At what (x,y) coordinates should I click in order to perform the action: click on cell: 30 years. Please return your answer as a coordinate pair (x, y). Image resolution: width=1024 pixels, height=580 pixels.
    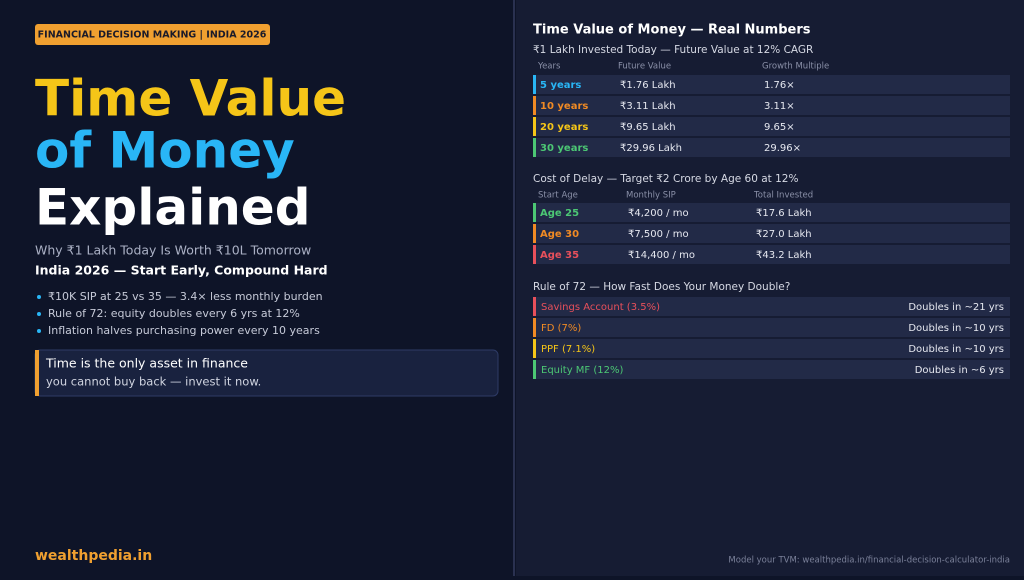
    Looking at the image, I should click on (564, 148).